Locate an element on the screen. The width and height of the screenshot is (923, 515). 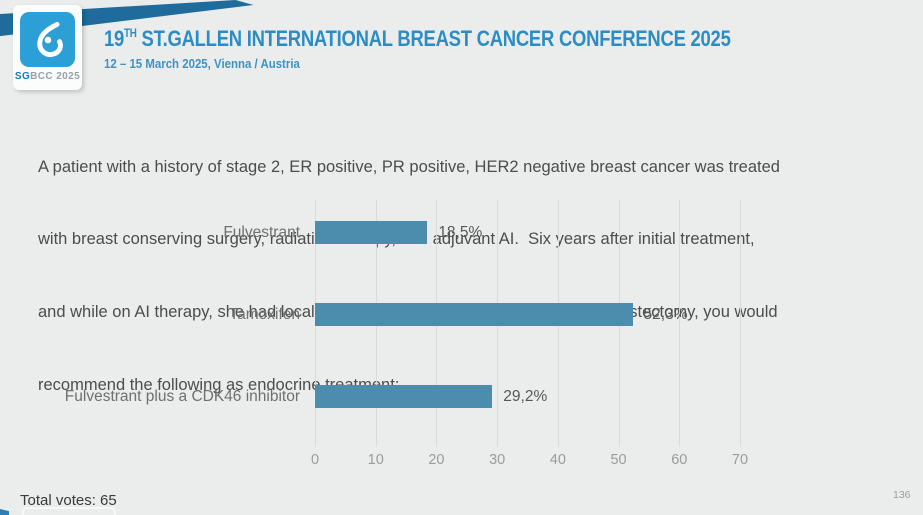
sgbcc-logo: SGBCC 2025 is located at coordinates (47, 47).